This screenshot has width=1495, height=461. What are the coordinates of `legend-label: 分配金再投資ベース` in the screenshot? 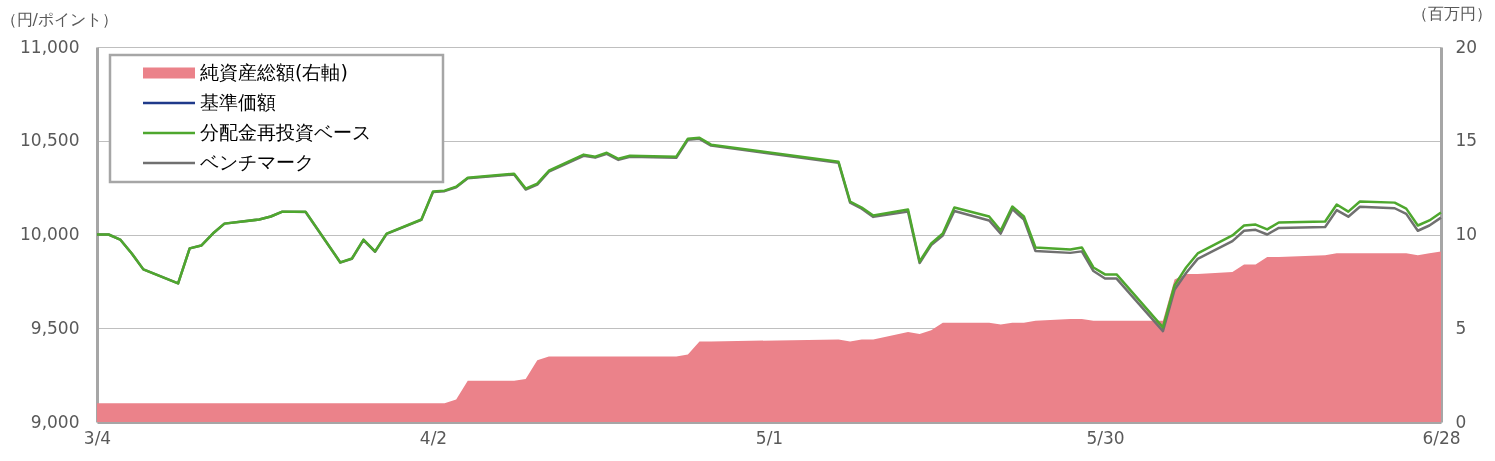 It's located at (285, 132).